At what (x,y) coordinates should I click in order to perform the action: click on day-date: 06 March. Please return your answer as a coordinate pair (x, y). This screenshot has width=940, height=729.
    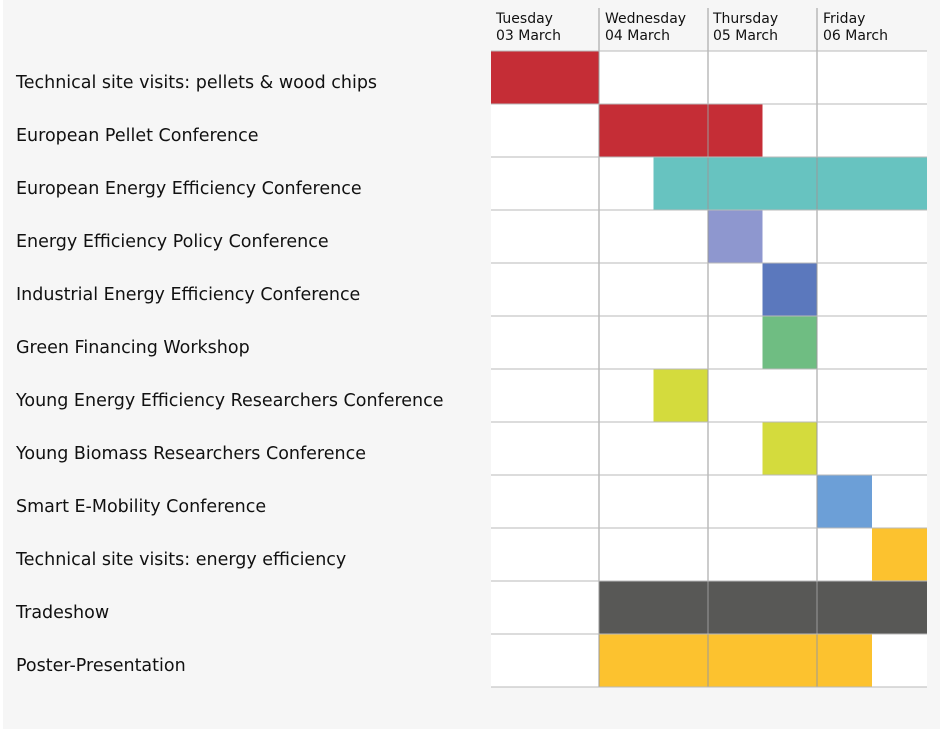
    Looking at the image, I should click on (855, 36).